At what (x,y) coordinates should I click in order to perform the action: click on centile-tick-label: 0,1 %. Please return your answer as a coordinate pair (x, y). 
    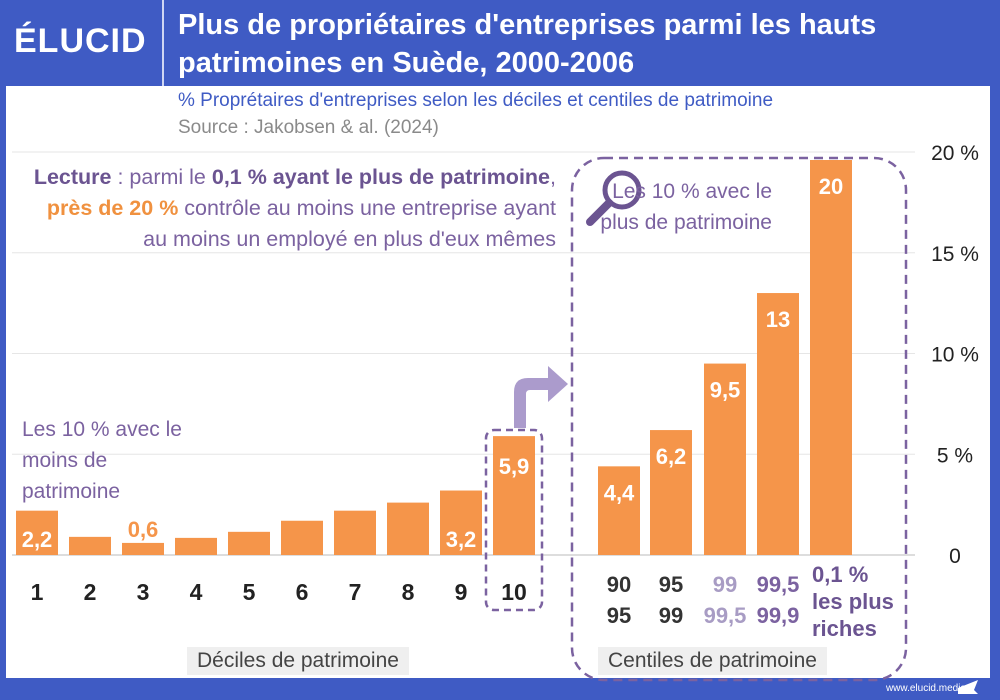
    Looking at the image, I should click on (840, 574).